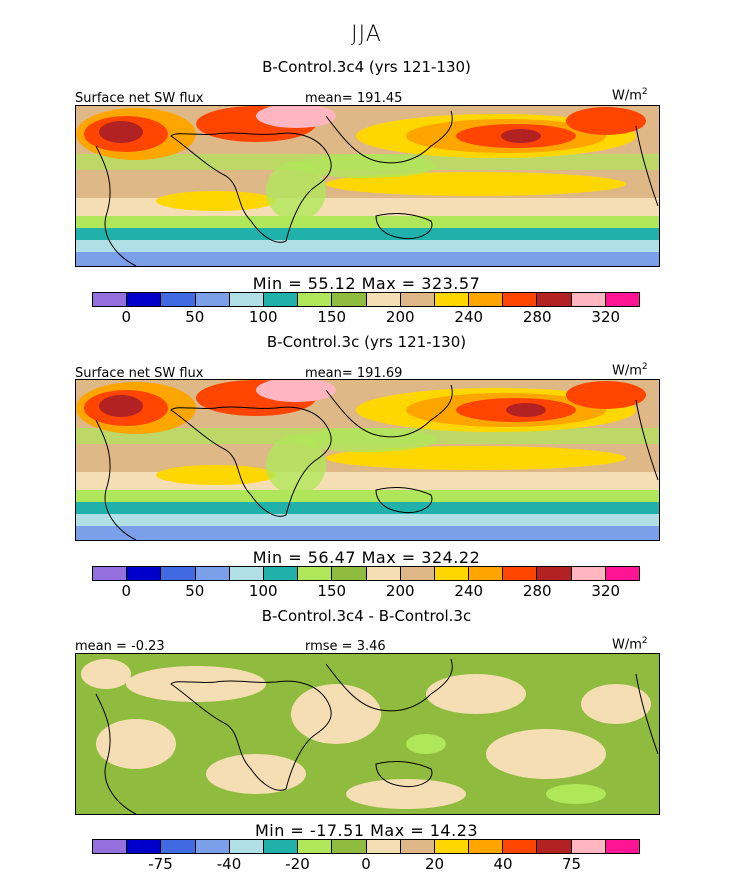  What do you see at coordinates (354, 373) in the screenshot?
I see `panel-2-mean-label: mean= 191.69` at bounding box center [354, 373].